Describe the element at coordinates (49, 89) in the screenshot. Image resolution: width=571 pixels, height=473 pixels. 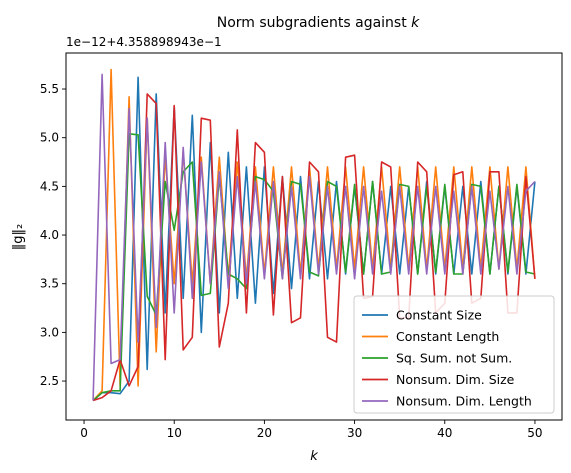
I see `y-tick-label: 5.5` at that location.